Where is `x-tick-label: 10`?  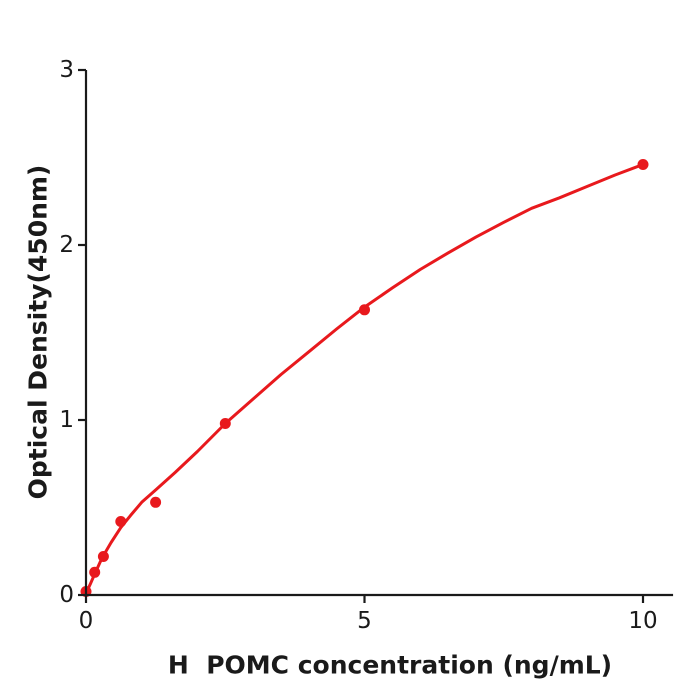 x-tick-label: 10 is located at coordinates (642, 621).